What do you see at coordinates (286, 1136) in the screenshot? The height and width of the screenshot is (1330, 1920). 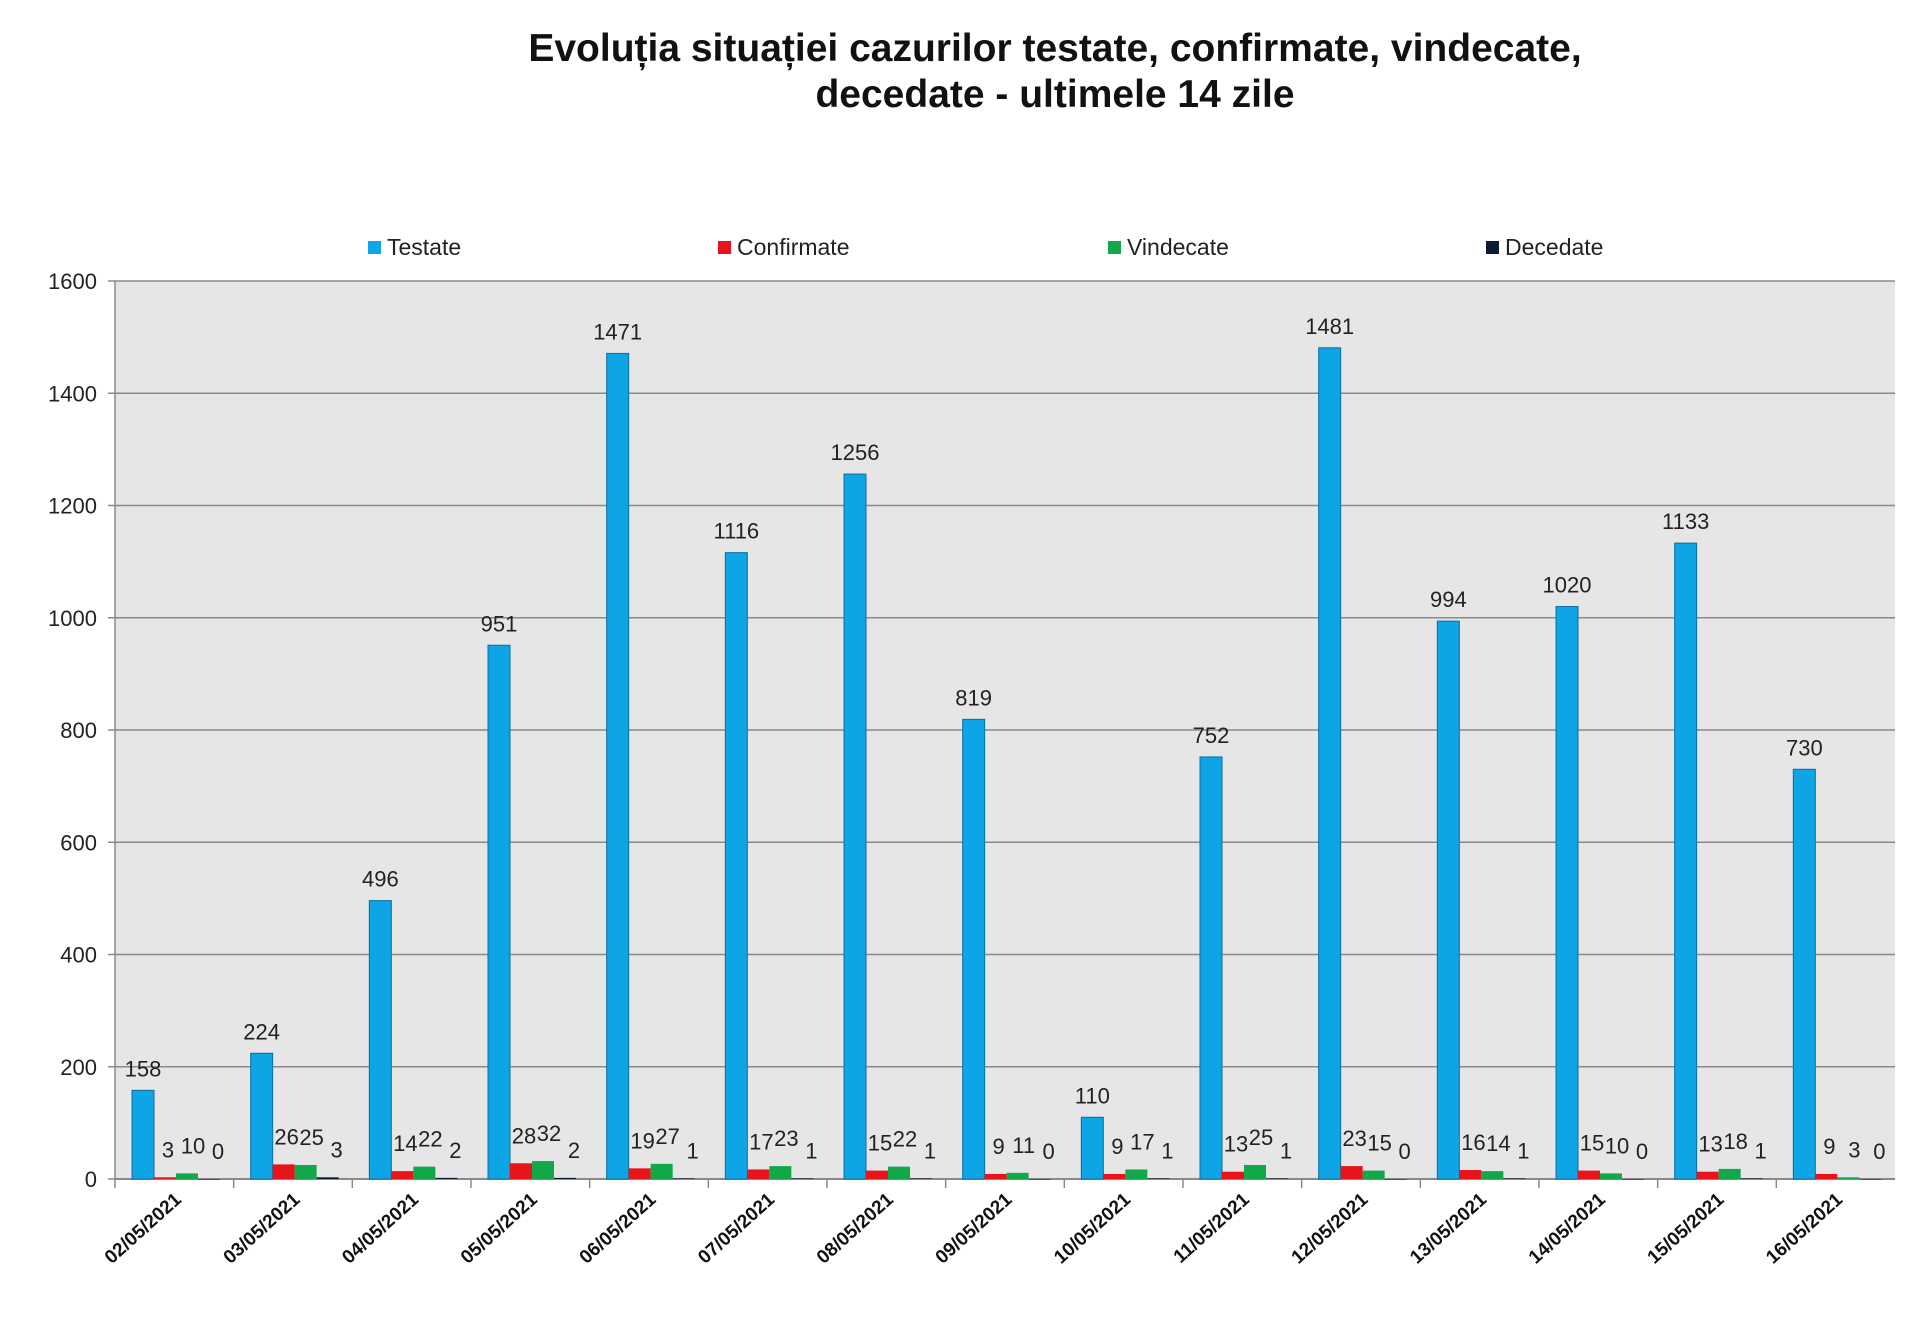 I see `data-label-confirmate: 26` at bounding box center [286, 1136].